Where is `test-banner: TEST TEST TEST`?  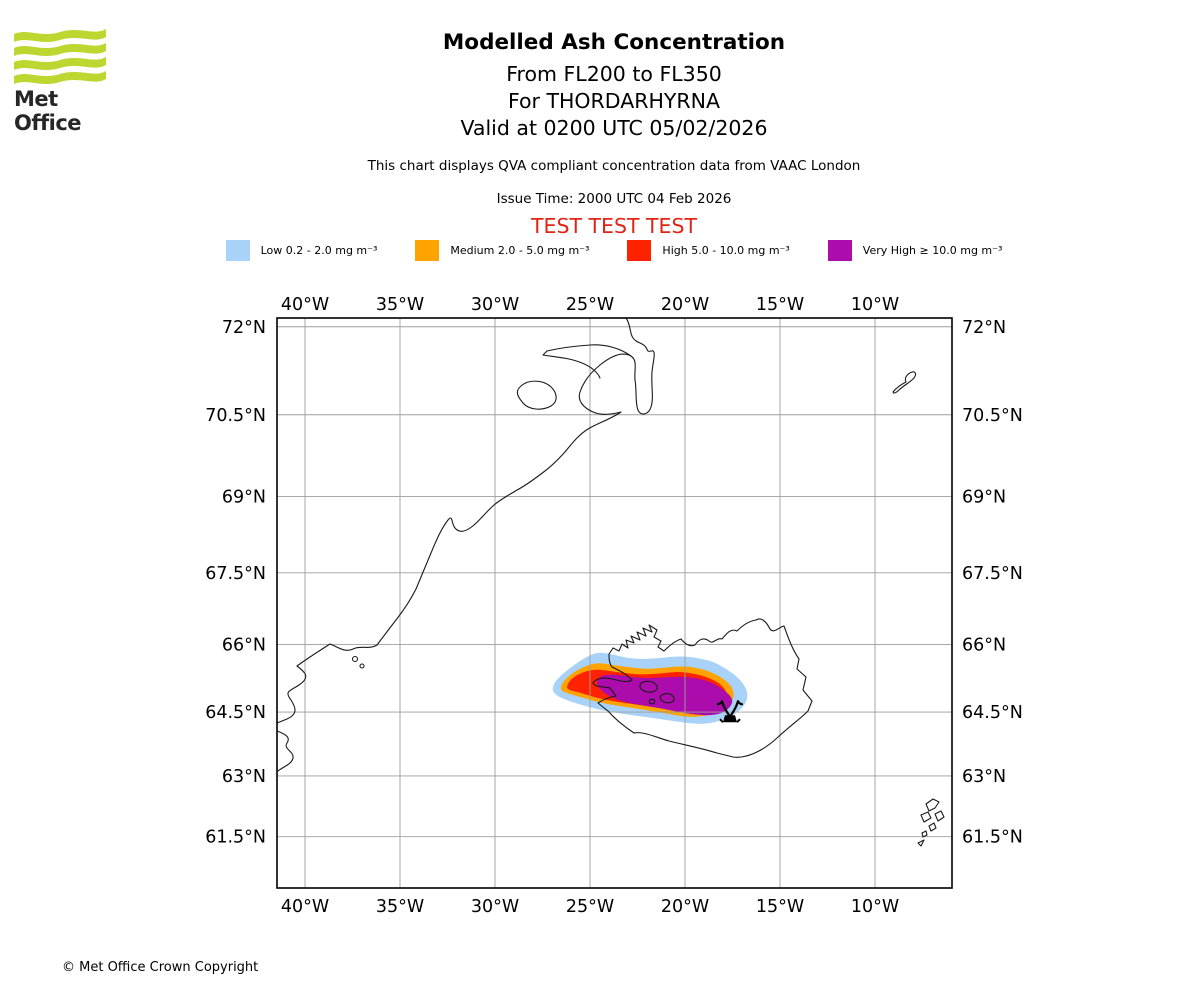
test-banner: TEST TEST TEST is located at coordinates (614, 226).